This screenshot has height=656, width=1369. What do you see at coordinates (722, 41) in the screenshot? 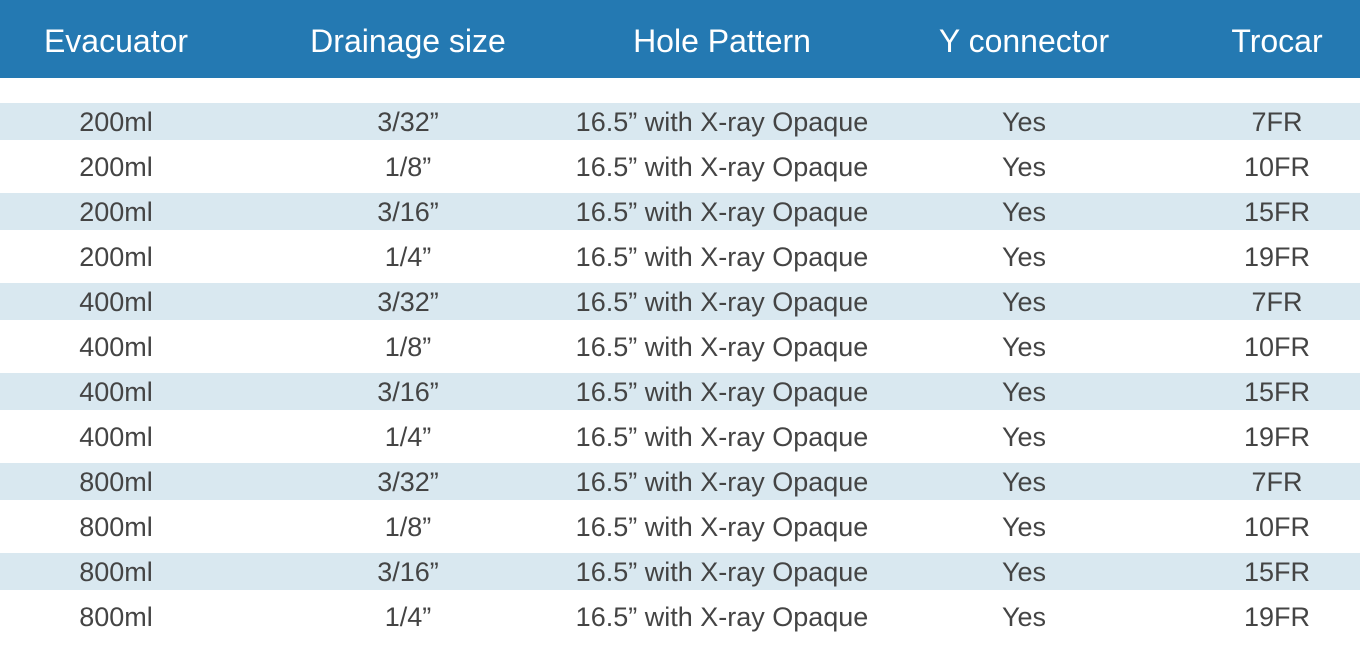
I see `header-hole-pattern: Hole Pattern` at bounding box center [722, 41].